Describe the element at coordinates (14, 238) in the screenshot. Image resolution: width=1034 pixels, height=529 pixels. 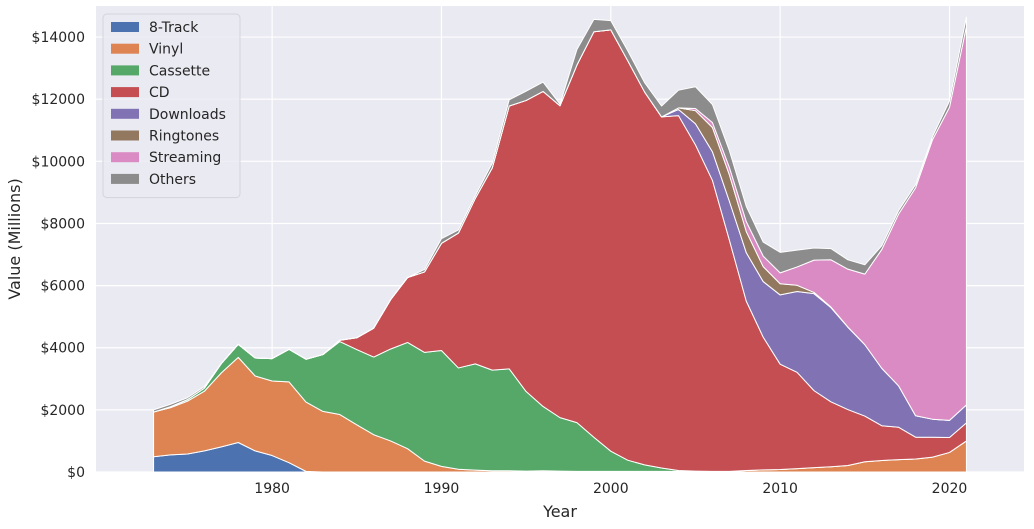
I see `y-axis-label: Value (Millions)` at that location.